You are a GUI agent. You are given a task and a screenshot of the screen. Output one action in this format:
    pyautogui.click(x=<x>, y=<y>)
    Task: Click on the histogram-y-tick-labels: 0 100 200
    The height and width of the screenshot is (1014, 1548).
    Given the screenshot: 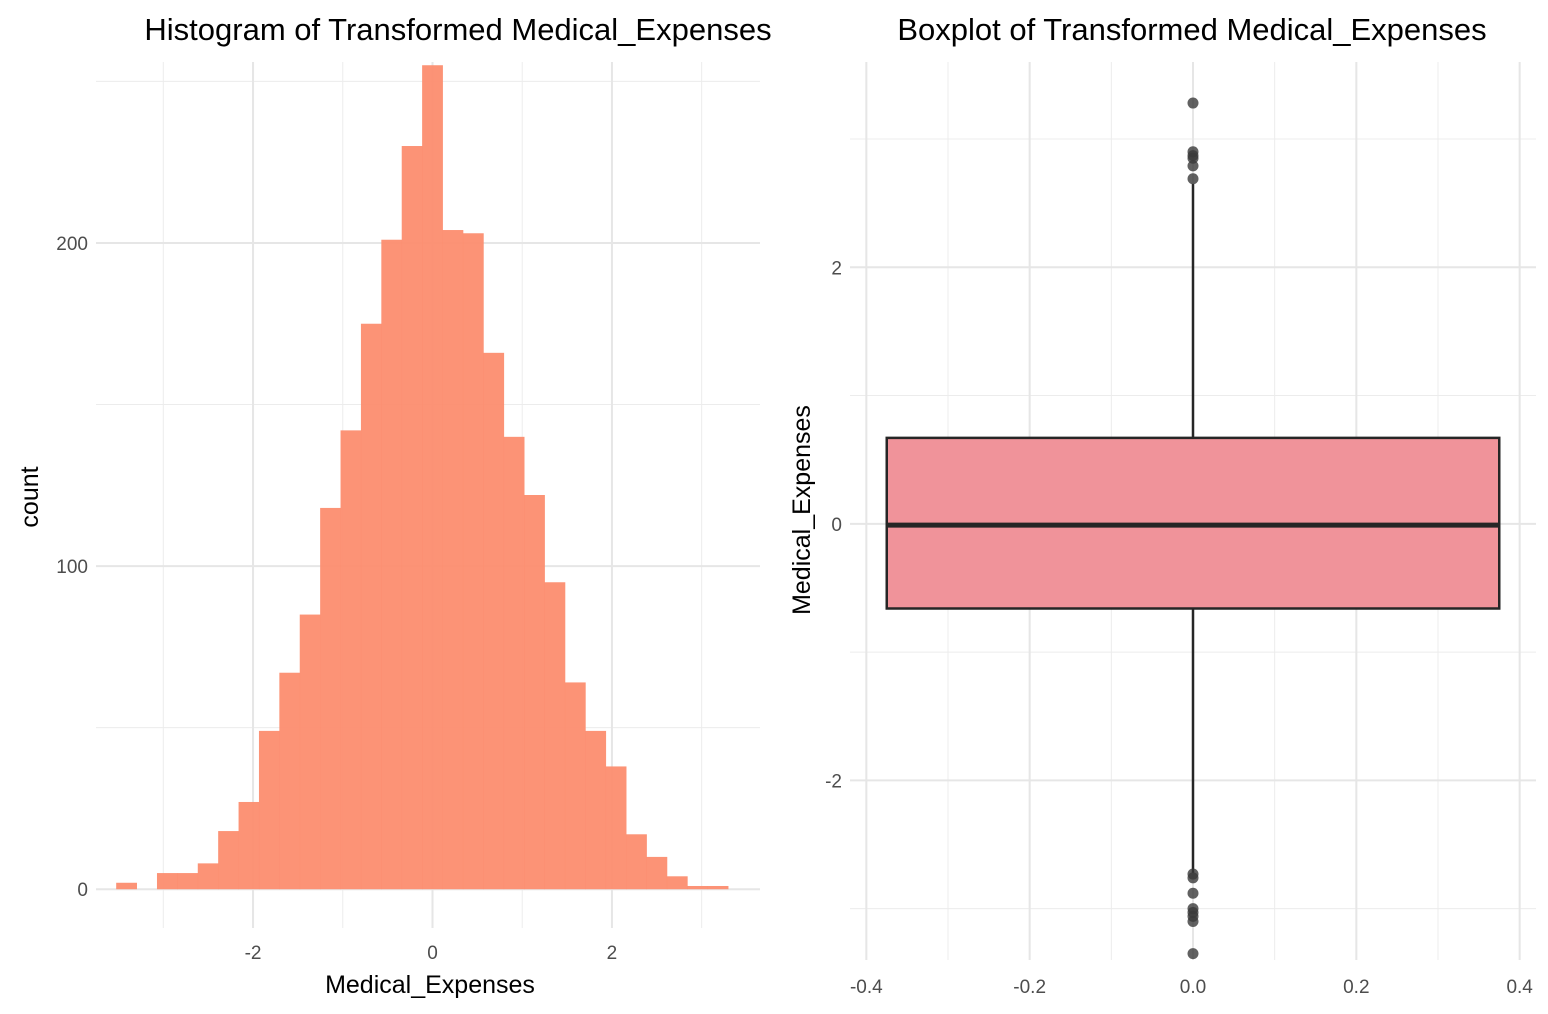 What is the action you would take?
    pyautogui.click(x=72, y=567)
    